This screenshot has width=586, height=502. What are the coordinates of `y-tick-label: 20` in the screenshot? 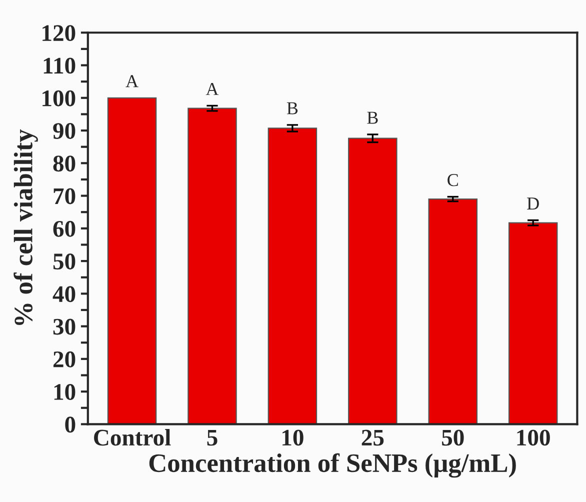 It's located at (64, 359).